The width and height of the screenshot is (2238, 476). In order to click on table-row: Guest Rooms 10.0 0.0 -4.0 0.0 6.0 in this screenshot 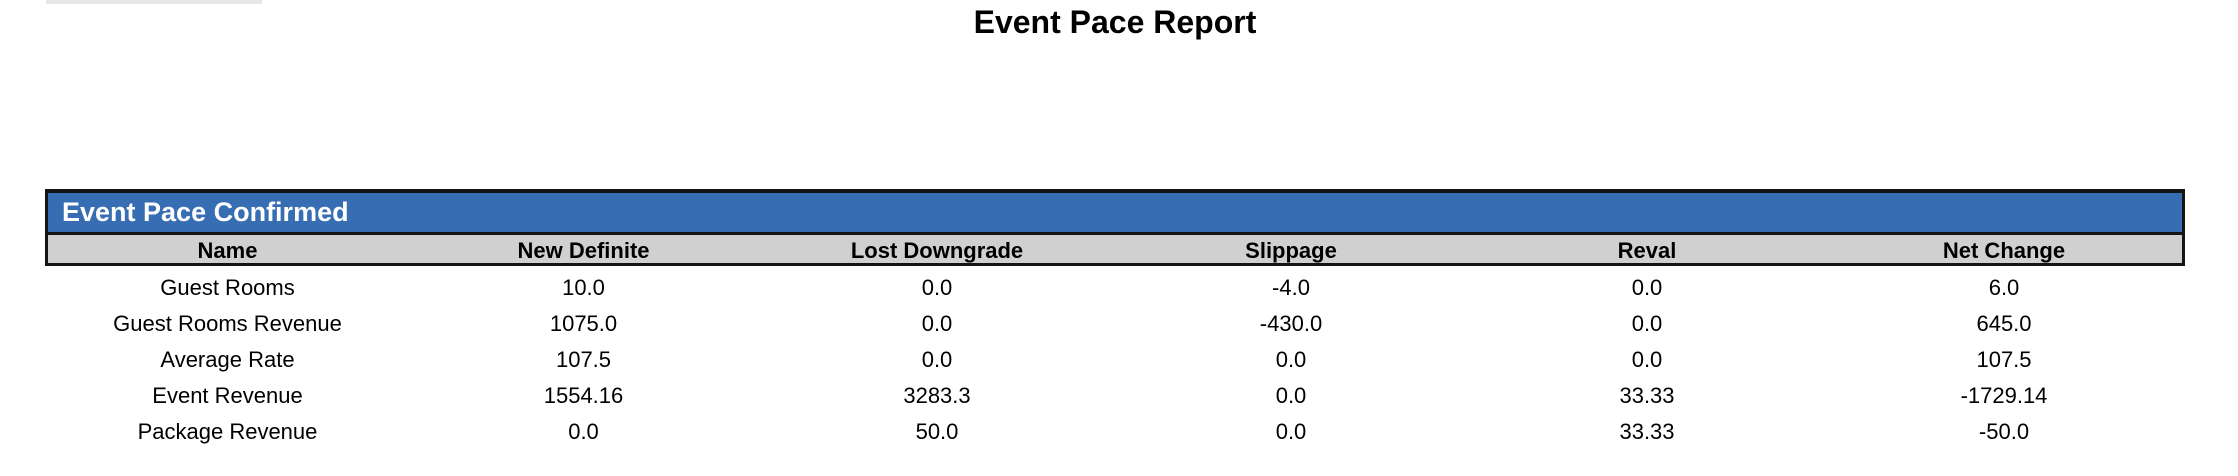, I will do `click(1115, 288)`.